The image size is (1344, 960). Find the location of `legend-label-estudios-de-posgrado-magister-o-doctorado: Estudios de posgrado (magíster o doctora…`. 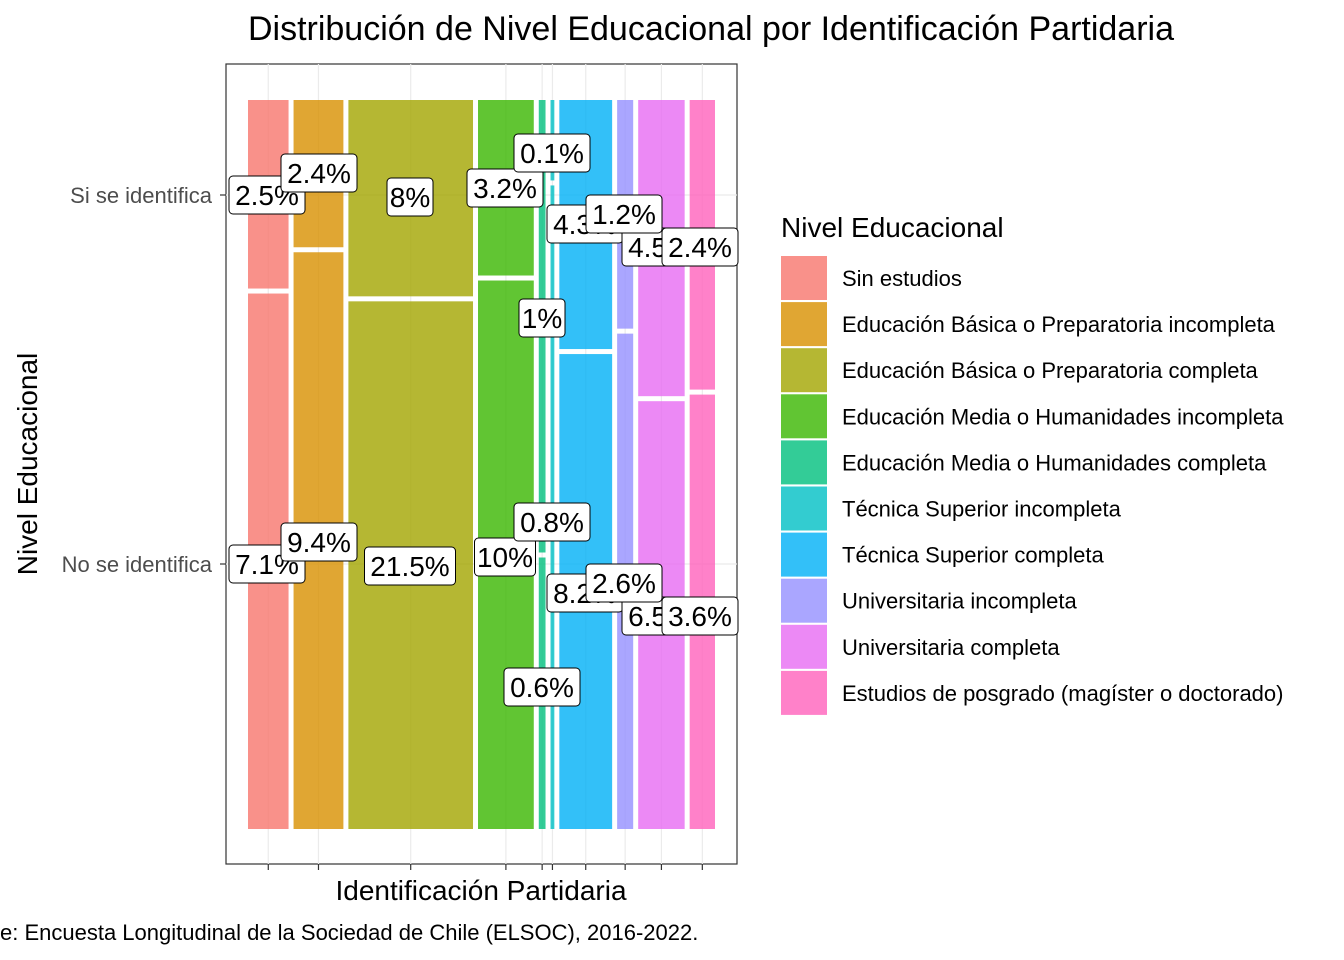

legend-label-estudios-de-posgrado-magister-o-doctorado: Estudios de posgrado (magíster o doctora… is located at coordinates (1062, 693).